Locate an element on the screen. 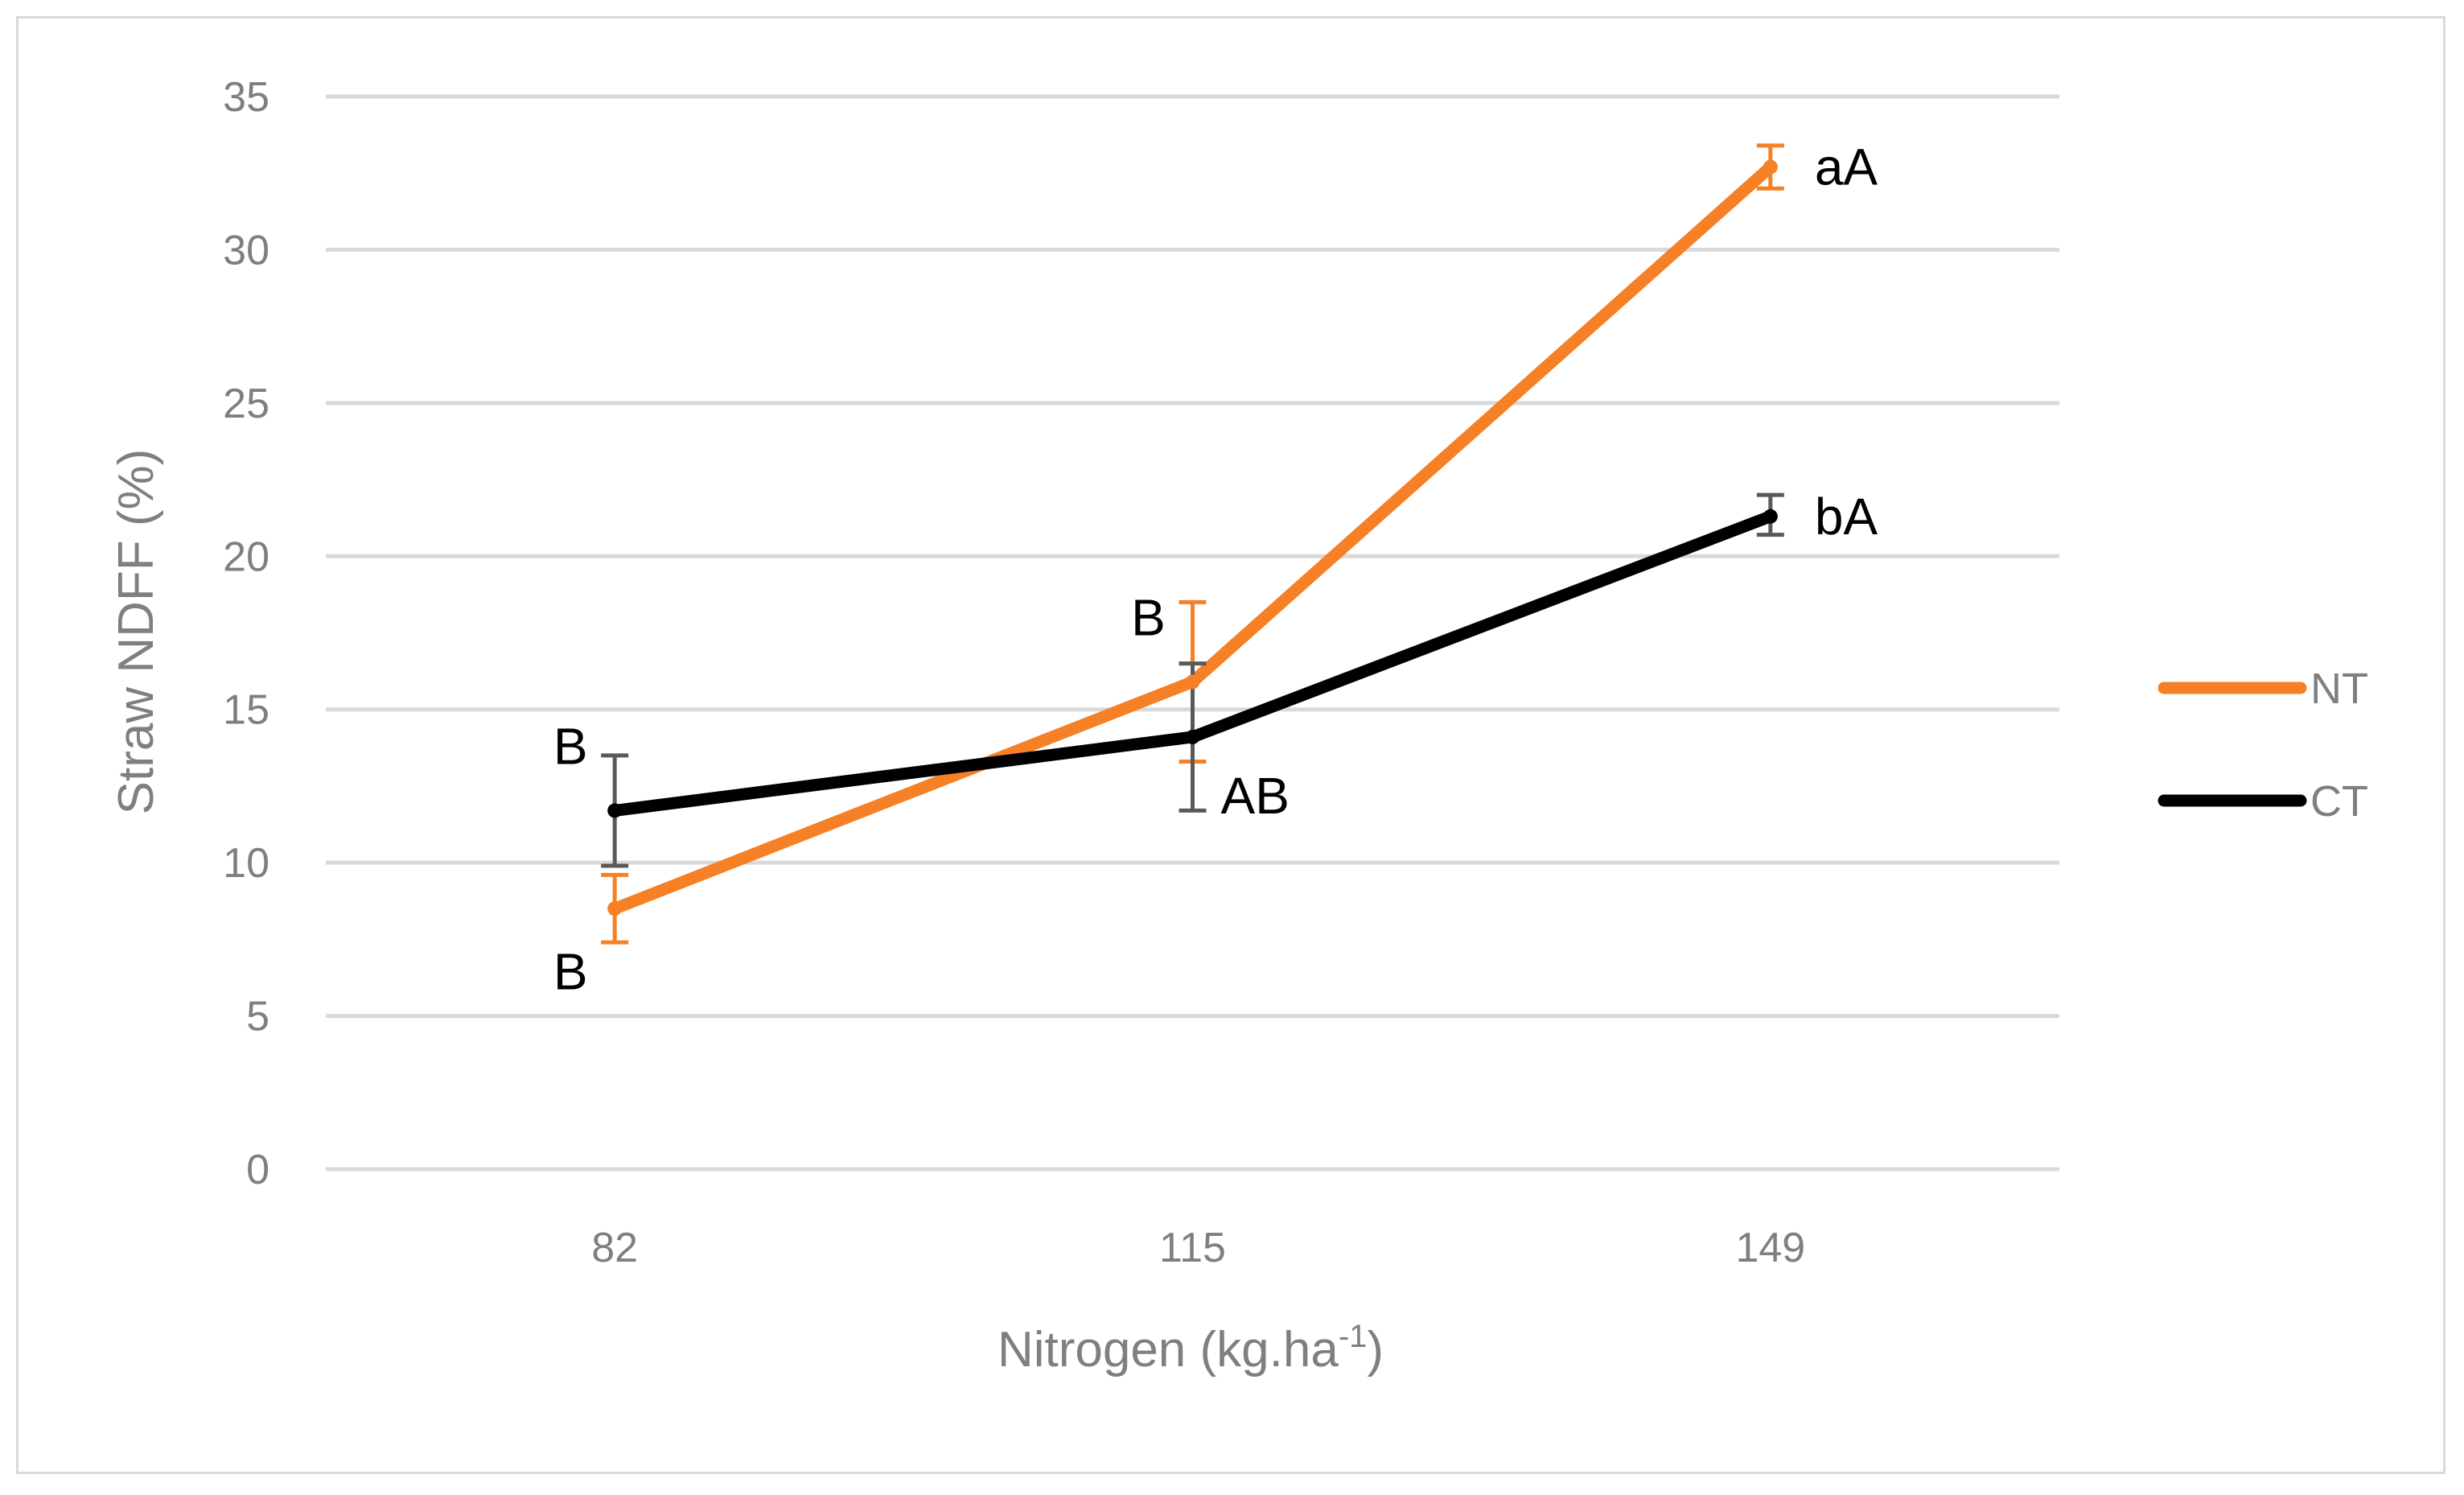 This screenshot has width=2464, height=1495. x-axis-title: Nitrogen (kg.ha-1) is located at coordinates (1191, 1349).